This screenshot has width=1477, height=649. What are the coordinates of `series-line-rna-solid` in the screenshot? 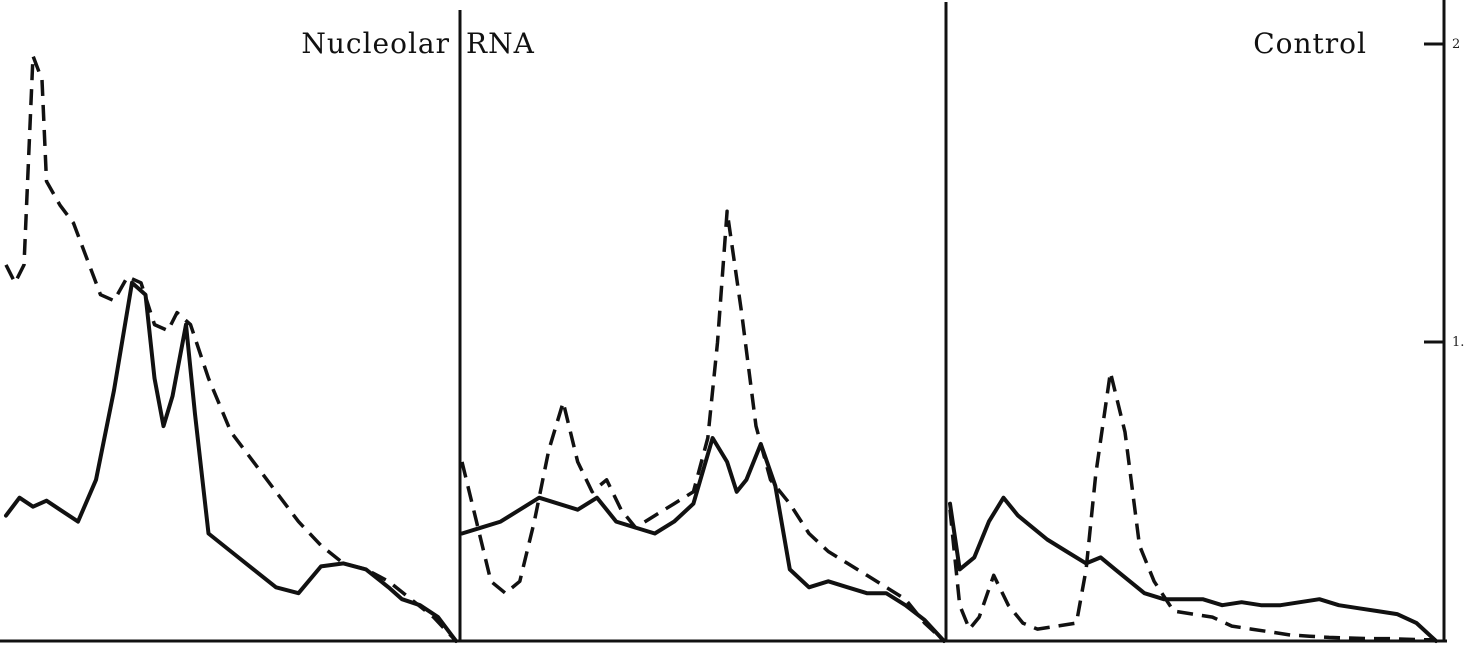 It's located at (703, 539).